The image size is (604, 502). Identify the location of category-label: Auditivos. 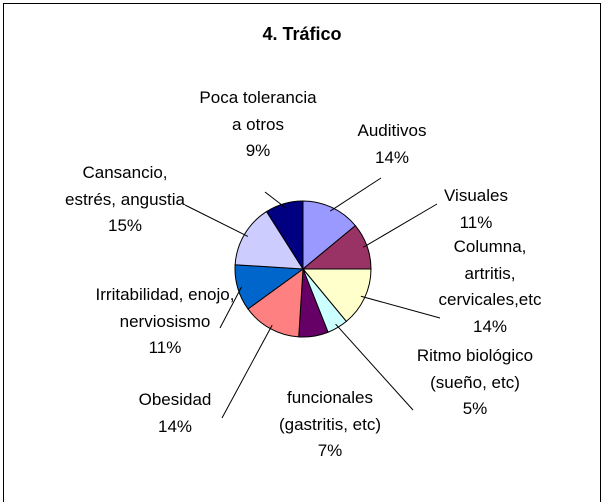
(392, 130).